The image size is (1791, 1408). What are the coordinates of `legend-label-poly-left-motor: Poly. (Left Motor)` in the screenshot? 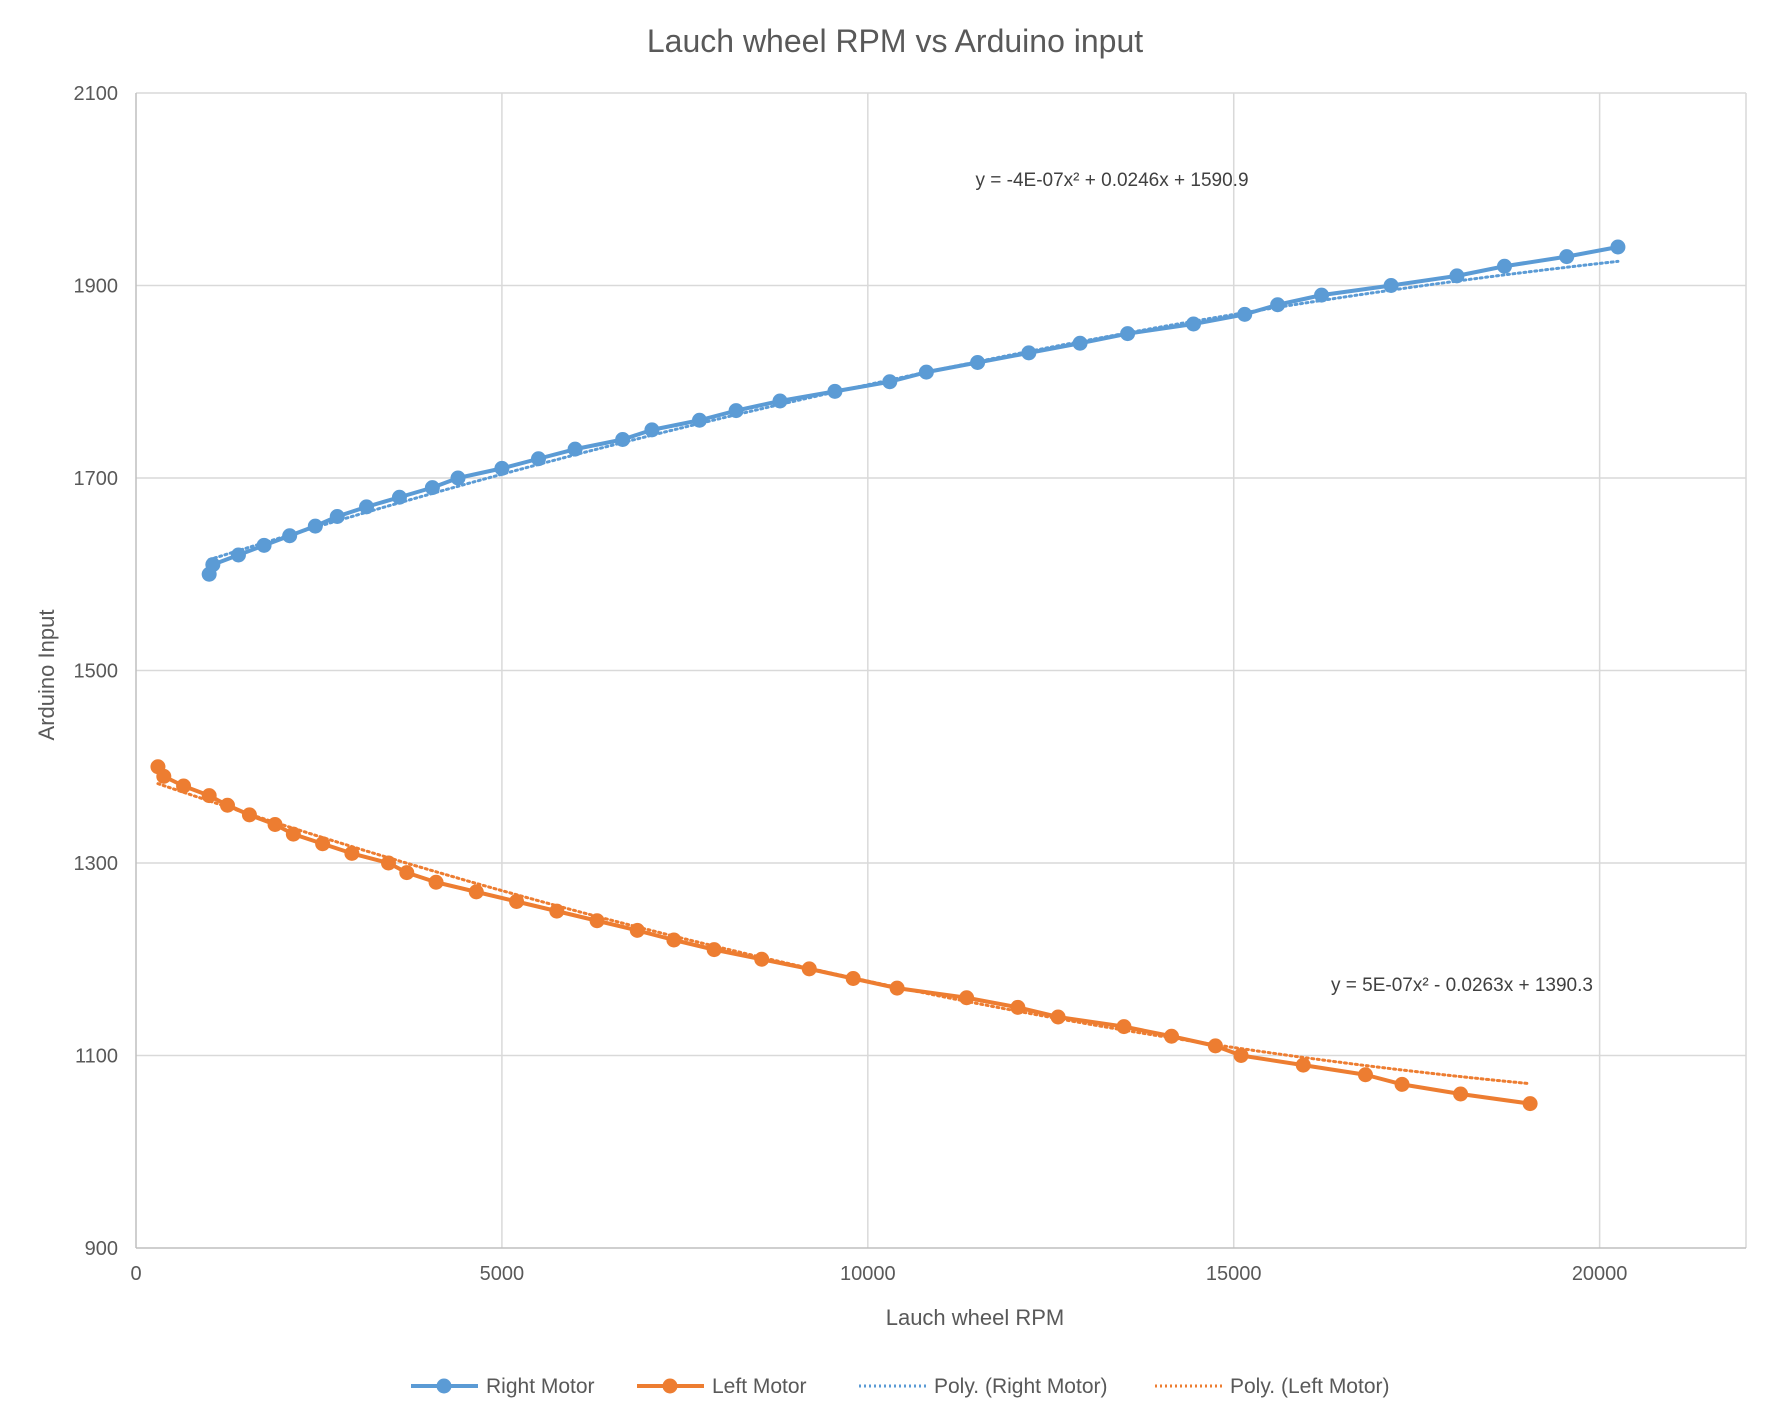 It's located at (1310, 1386).